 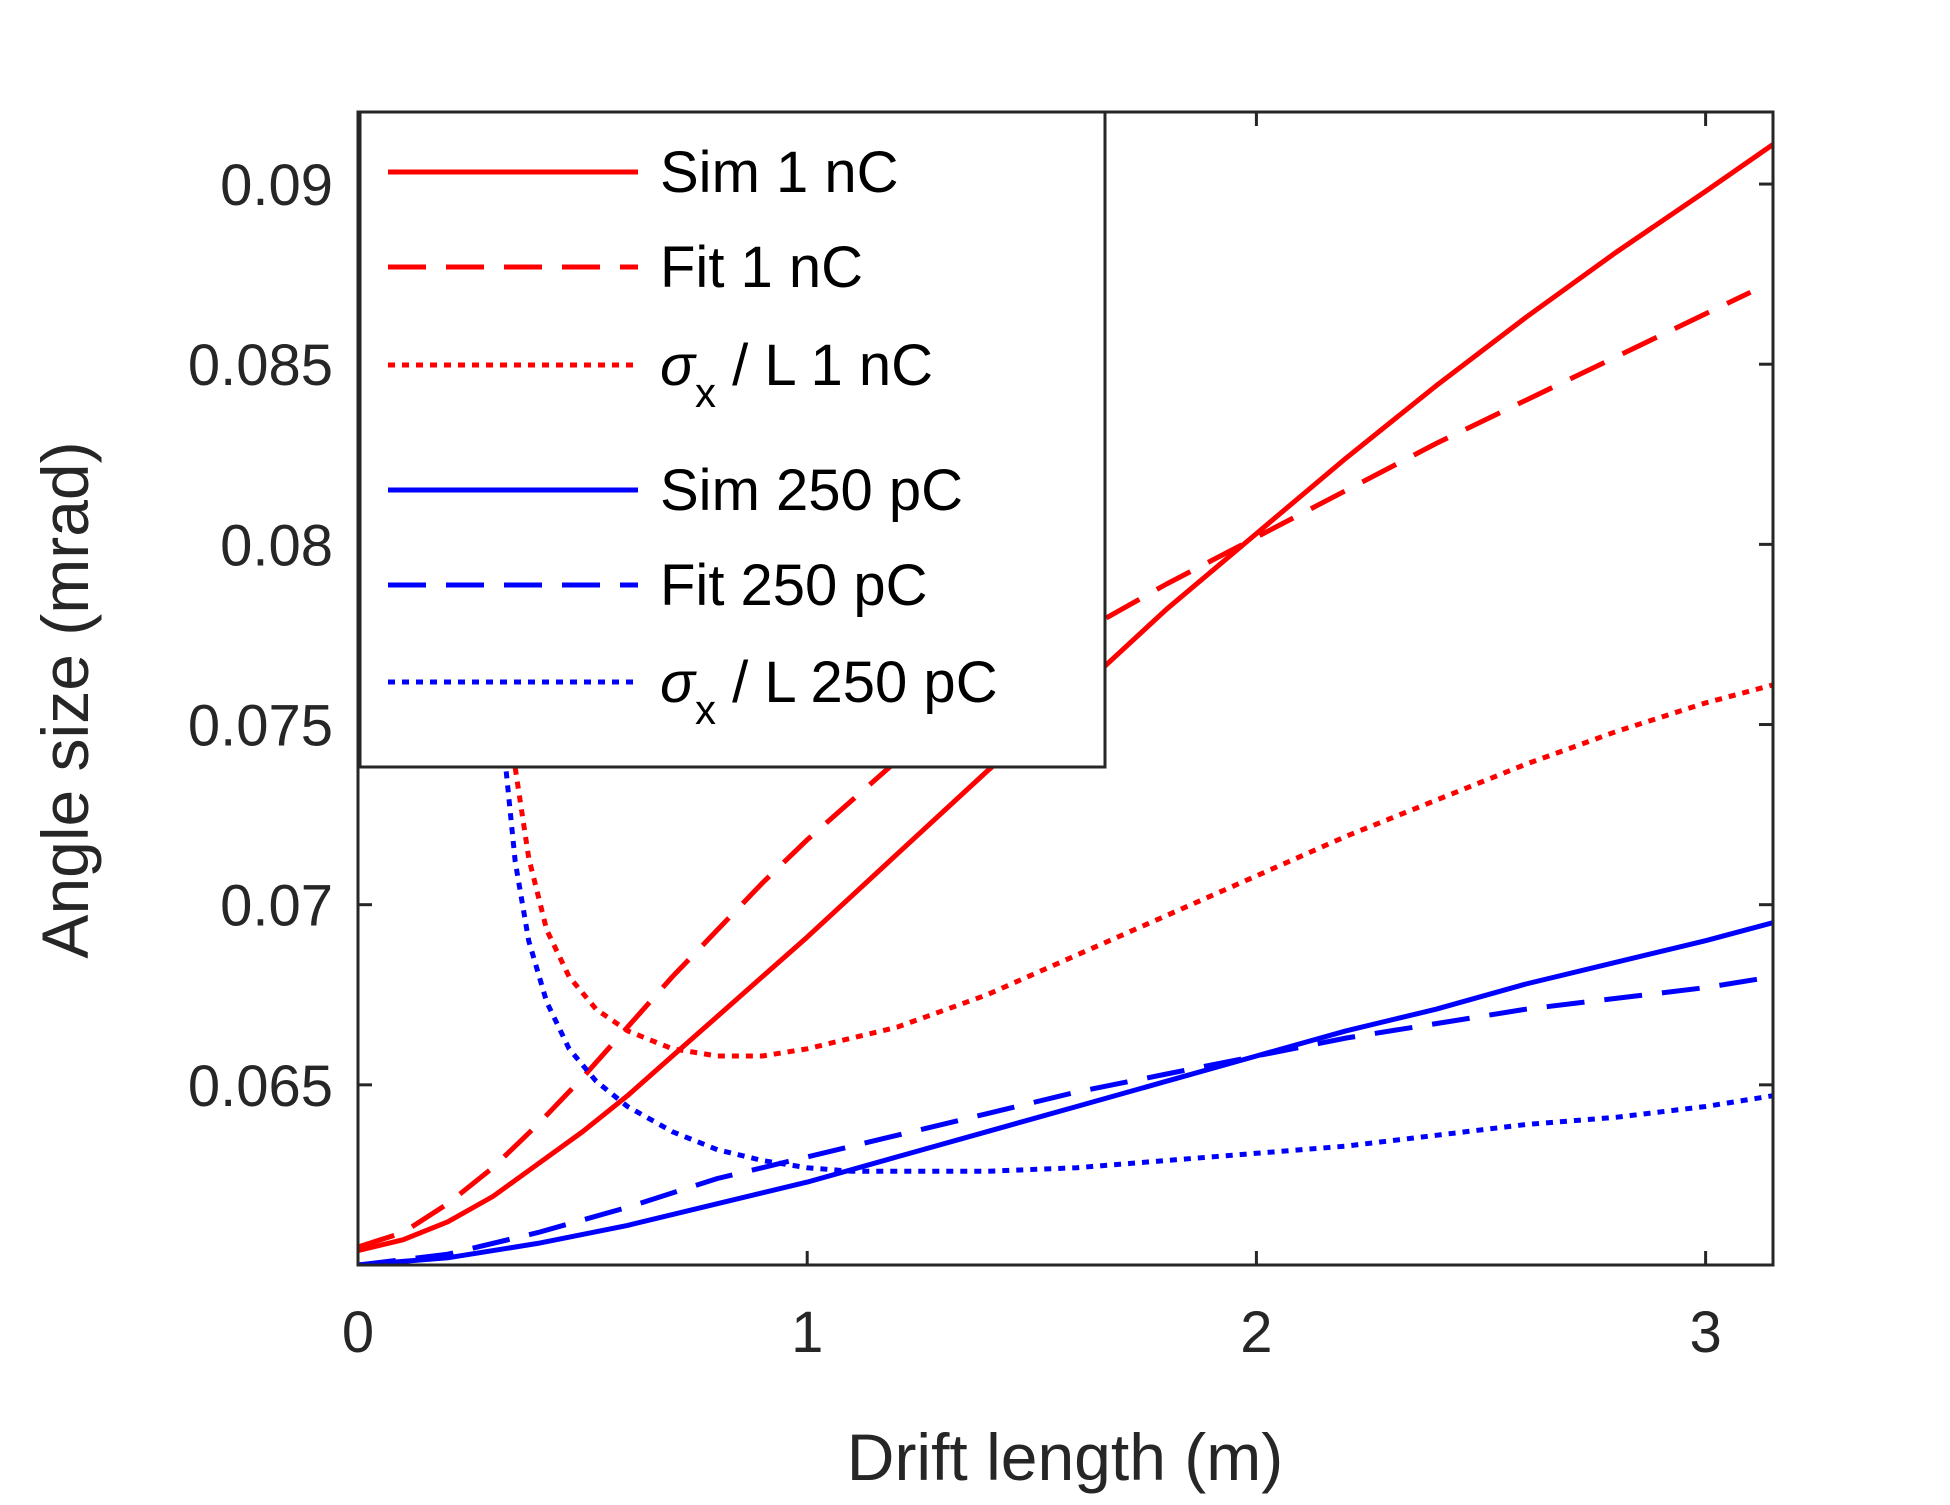 I want to click on legend-item: Fit 250 pC, so click(x=658, y=585).